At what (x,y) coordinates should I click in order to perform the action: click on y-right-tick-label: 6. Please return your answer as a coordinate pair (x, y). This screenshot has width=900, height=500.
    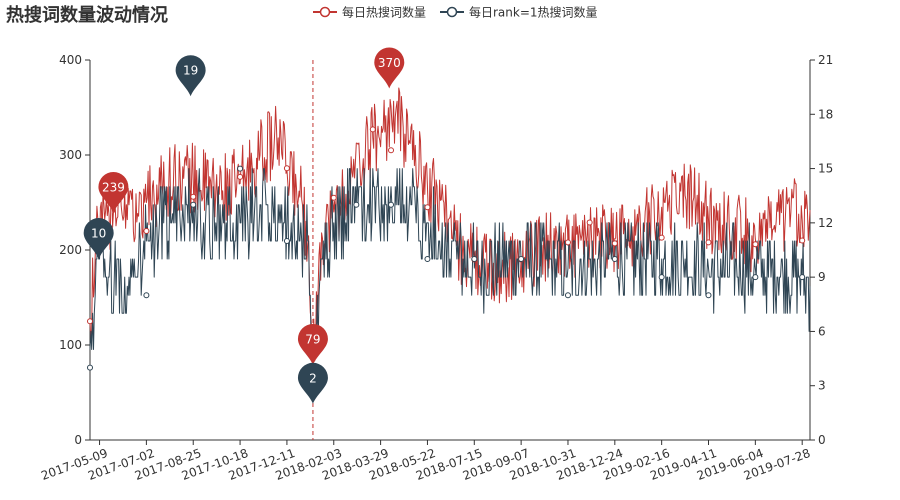
    Looking at the image, I should click on (822, 331).